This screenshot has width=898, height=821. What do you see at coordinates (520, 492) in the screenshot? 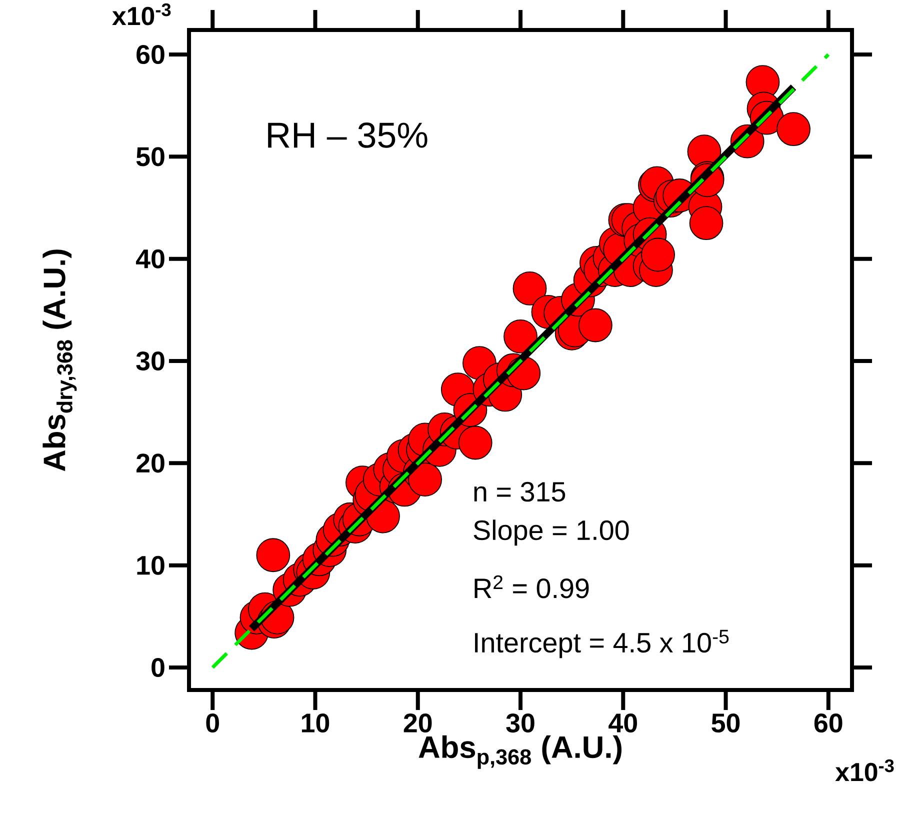
I see `annotation: n = 315` at bounding box center [520, 492].